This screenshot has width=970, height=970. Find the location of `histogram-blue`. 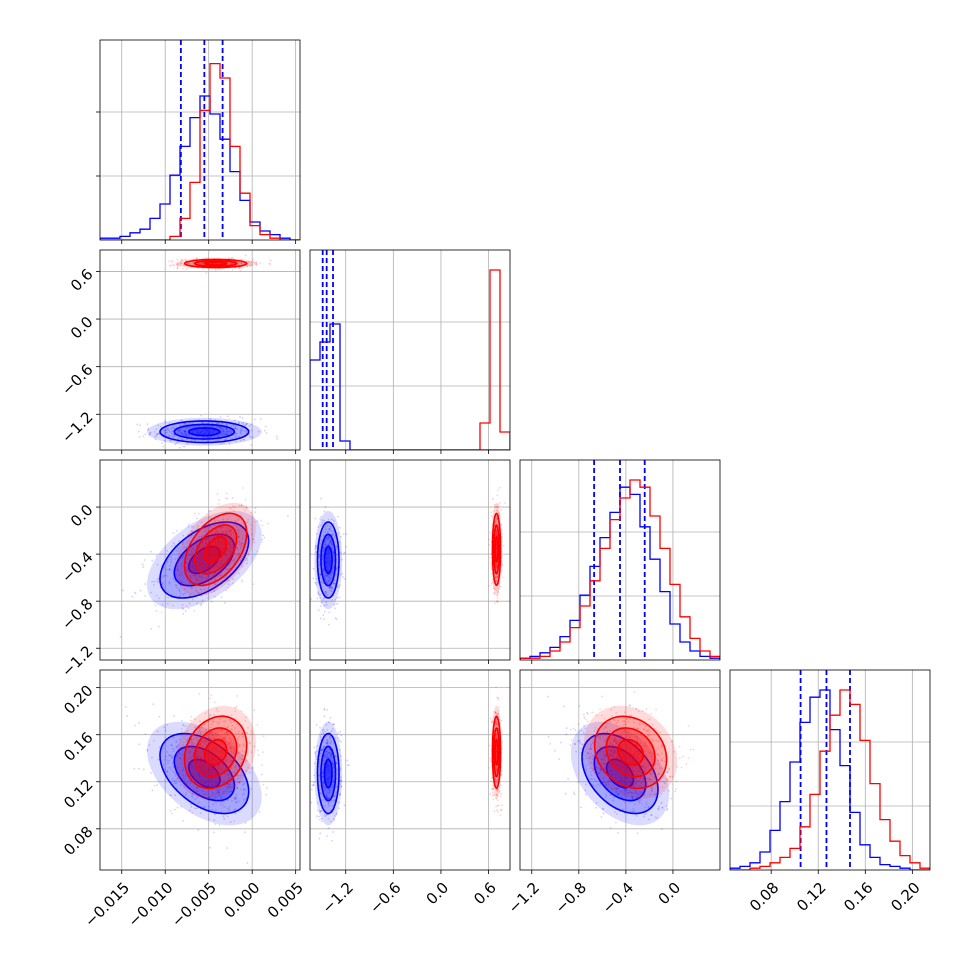

histogram-blue is located at coordinates (200, 167).